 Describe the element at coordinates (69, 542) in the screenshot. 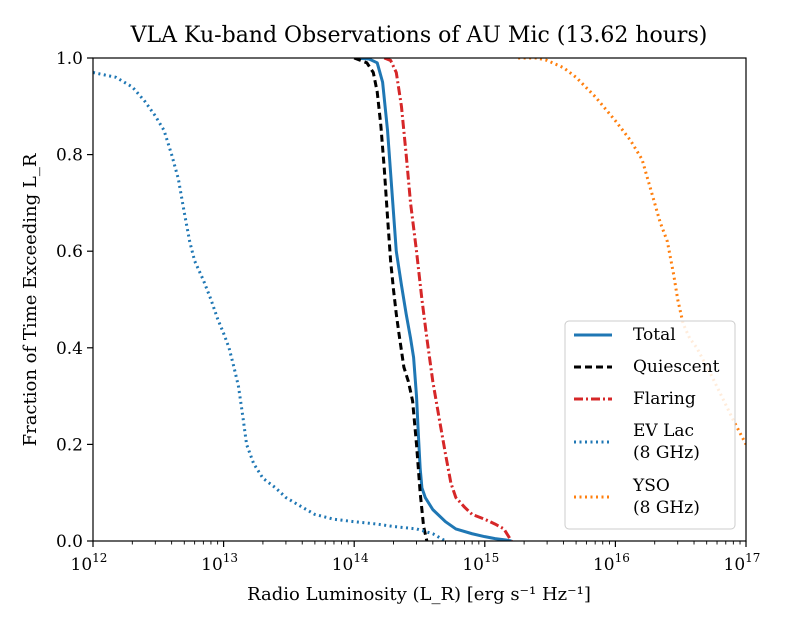

I see `y-tick-label: 0.0` at that location.